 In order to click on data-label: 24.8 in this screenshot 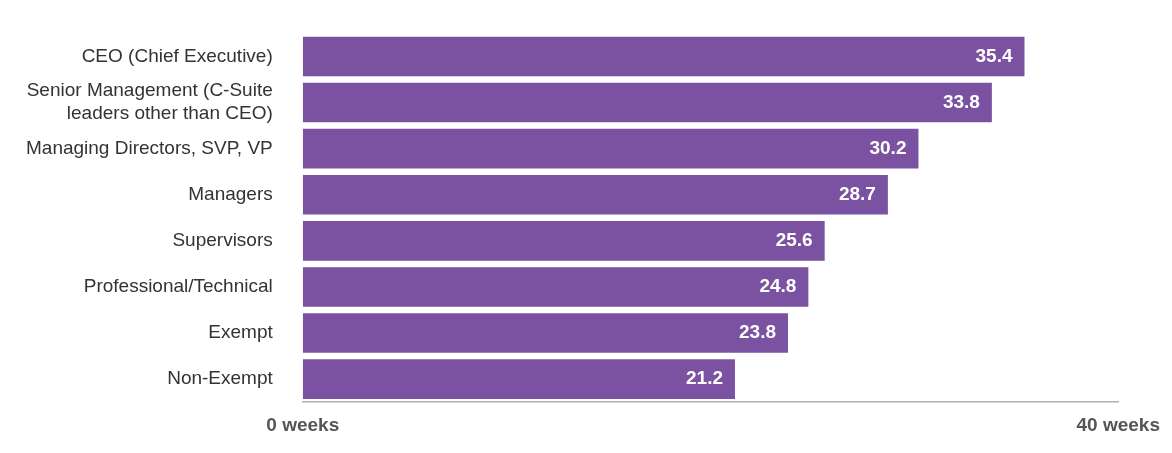, I will do `click(778, 286)`.